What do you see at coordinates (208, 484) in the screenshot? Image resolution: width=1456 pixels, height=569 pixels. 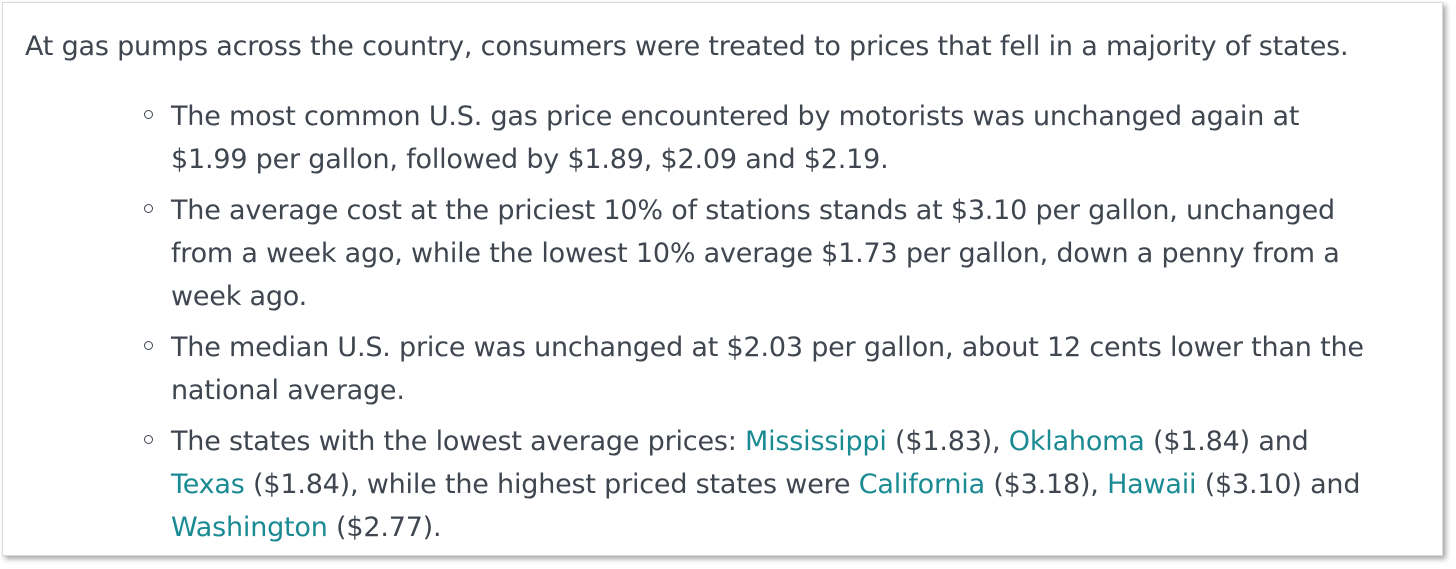 I see `link-texas: Texas` at bounding box center [208, 484].